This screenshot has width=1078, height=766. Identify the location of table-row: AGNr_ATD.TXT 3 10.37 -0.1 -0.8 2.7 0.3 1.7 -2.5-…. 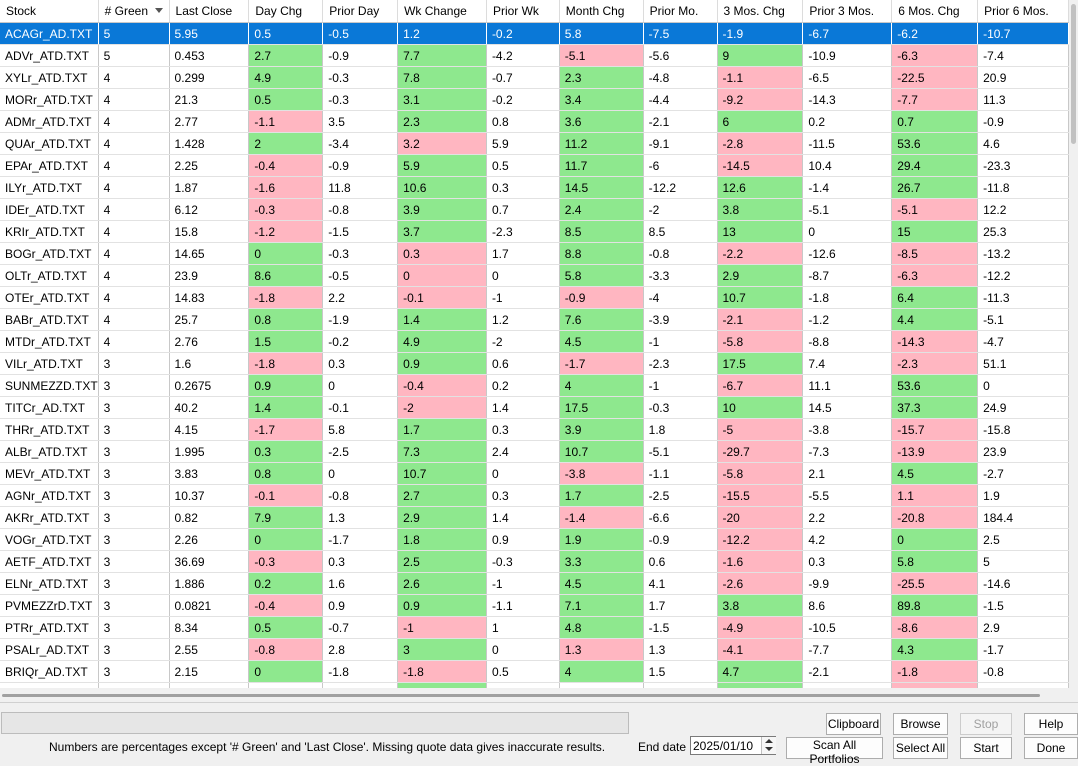
(534, 495).